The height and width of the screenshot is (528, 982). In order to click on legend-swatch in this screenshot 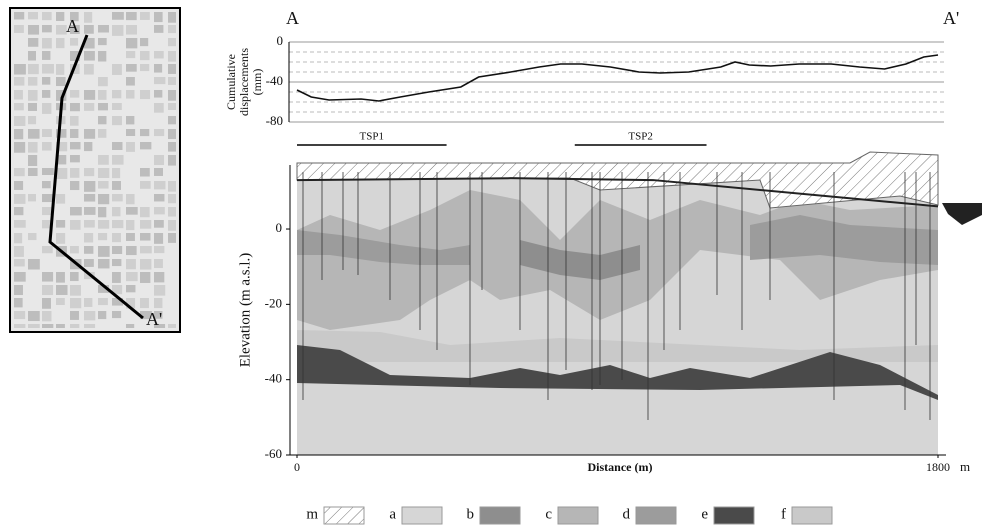, I will do `click(656, 515)`.